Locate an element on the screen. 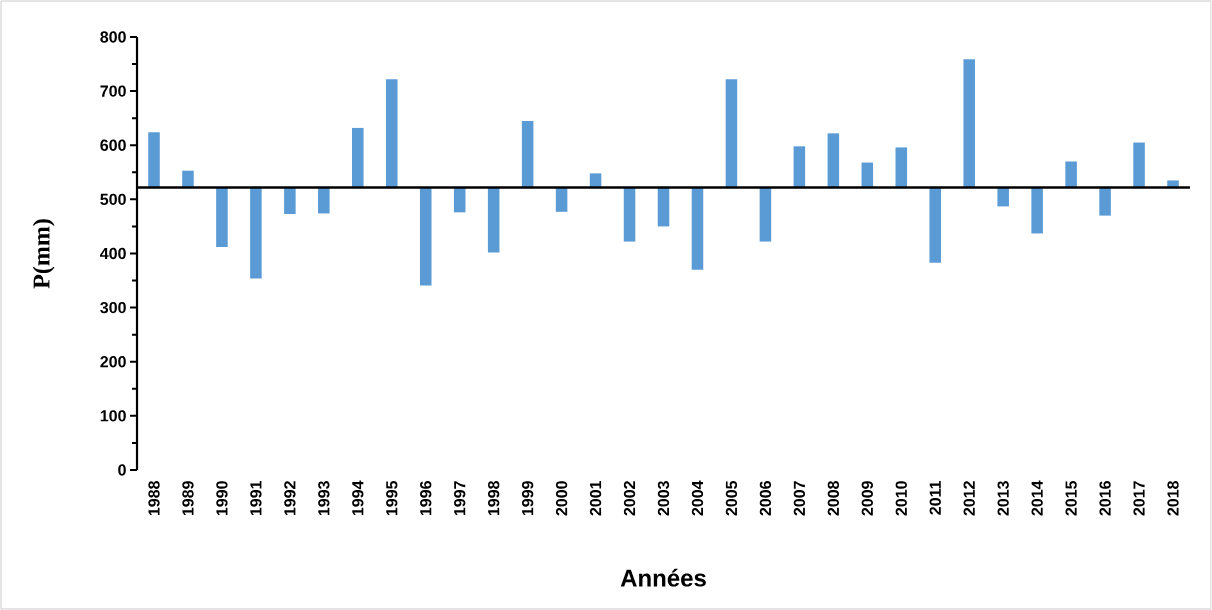  x-tick-label: 1992 is located at coordinates (290, 498).